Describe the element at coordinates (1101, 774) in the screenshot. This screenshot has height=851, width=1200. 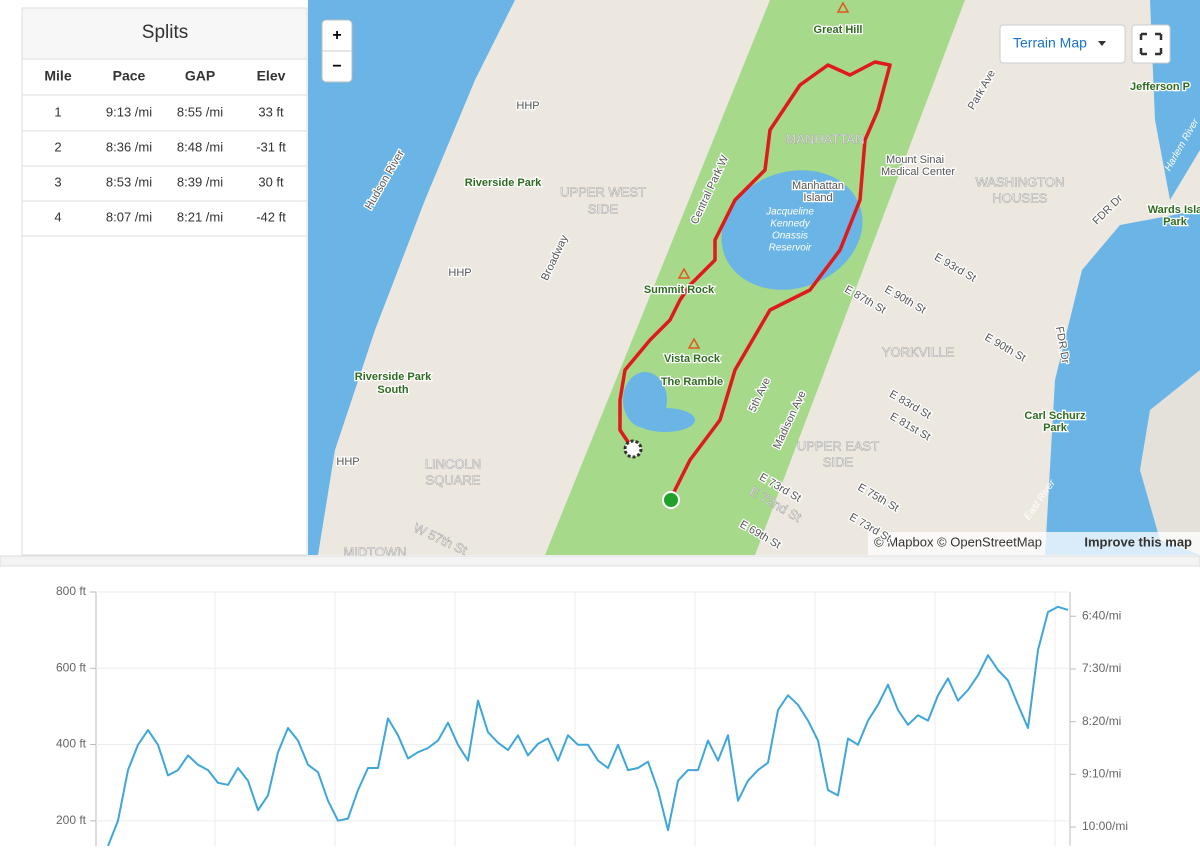
I see `y2-tick-label: 9:10/mi` at that location.